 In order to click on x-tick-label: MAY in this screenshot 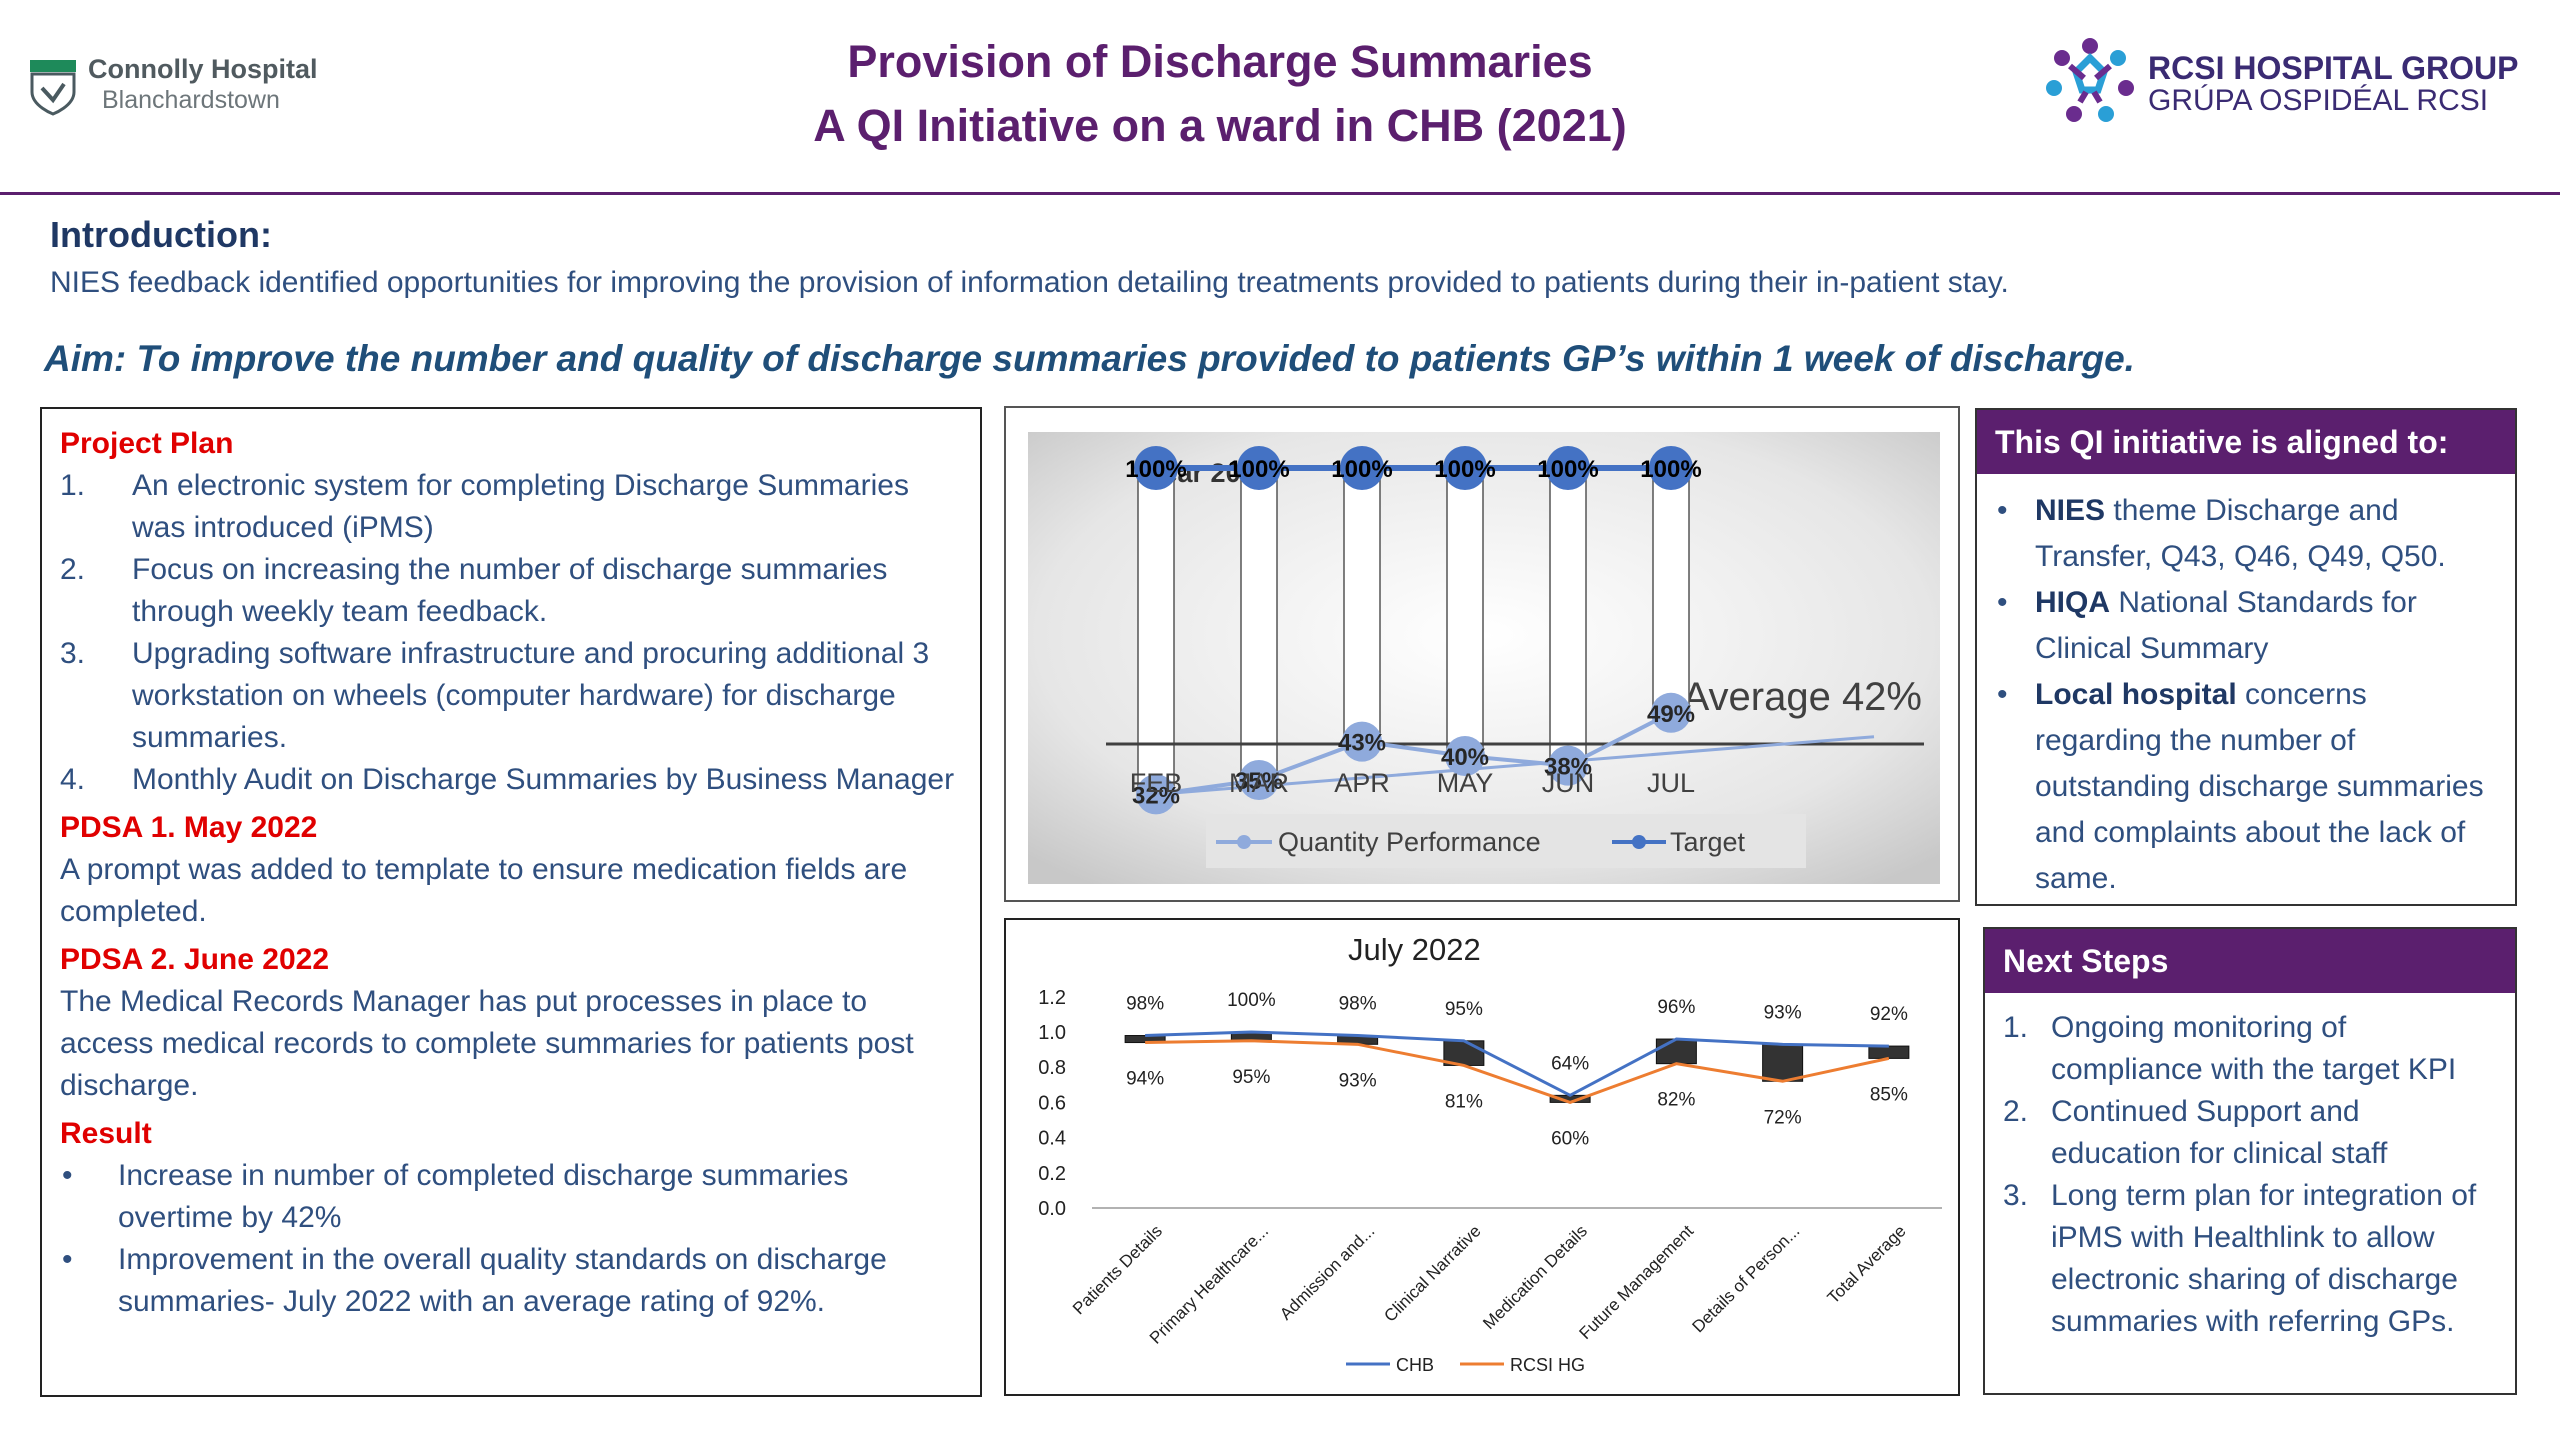, I will do `click(1465, 783)`.